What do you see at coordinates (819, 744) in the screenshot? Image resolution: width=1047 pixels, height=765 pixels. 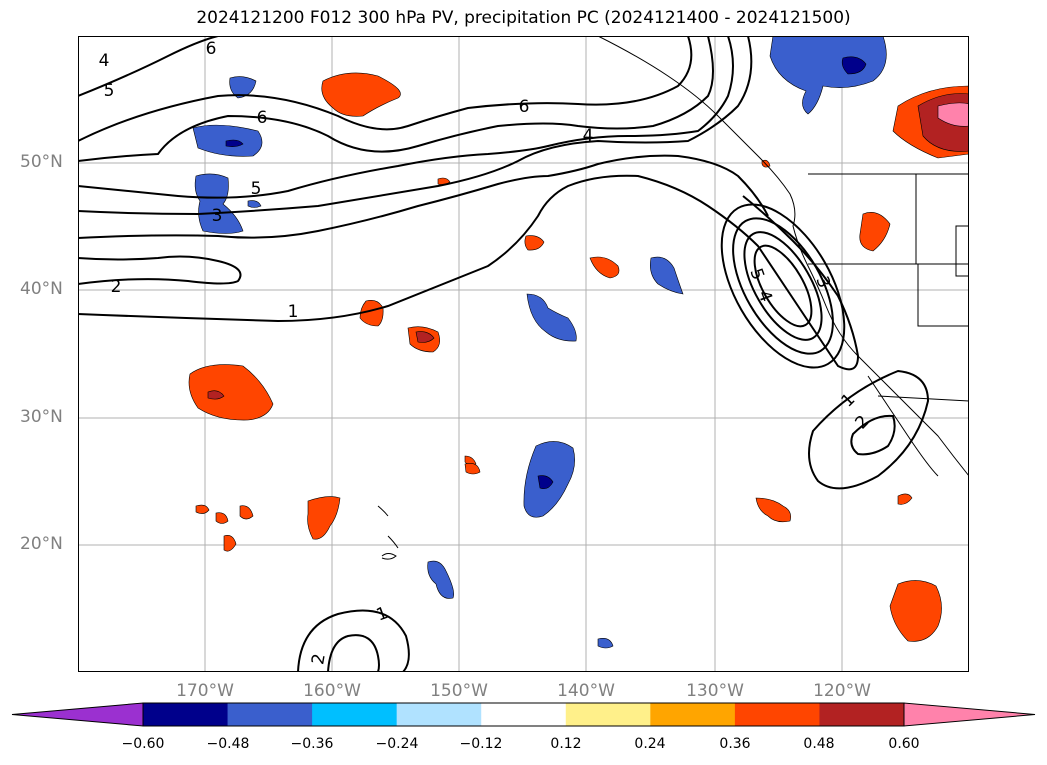 I see `colorbar-tick: 0.48` at bounding box center [819, 744].